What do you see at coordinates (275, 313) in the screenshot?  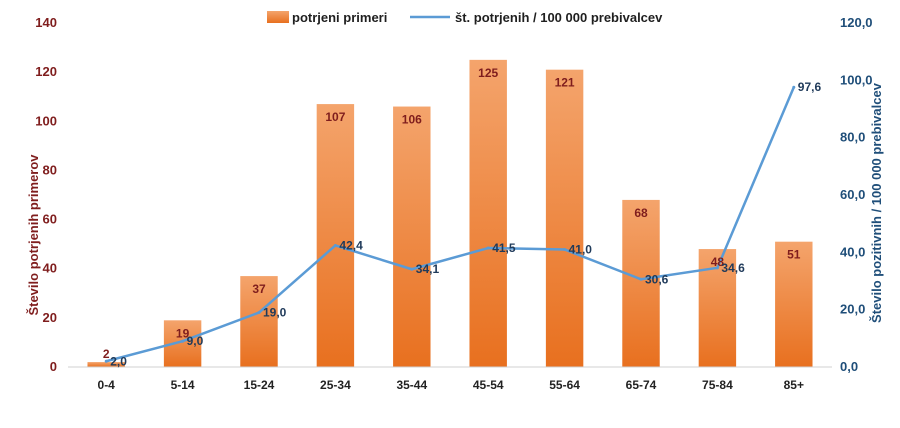 I see `line-value-label: 19,0` at bounding box center [275, 313].